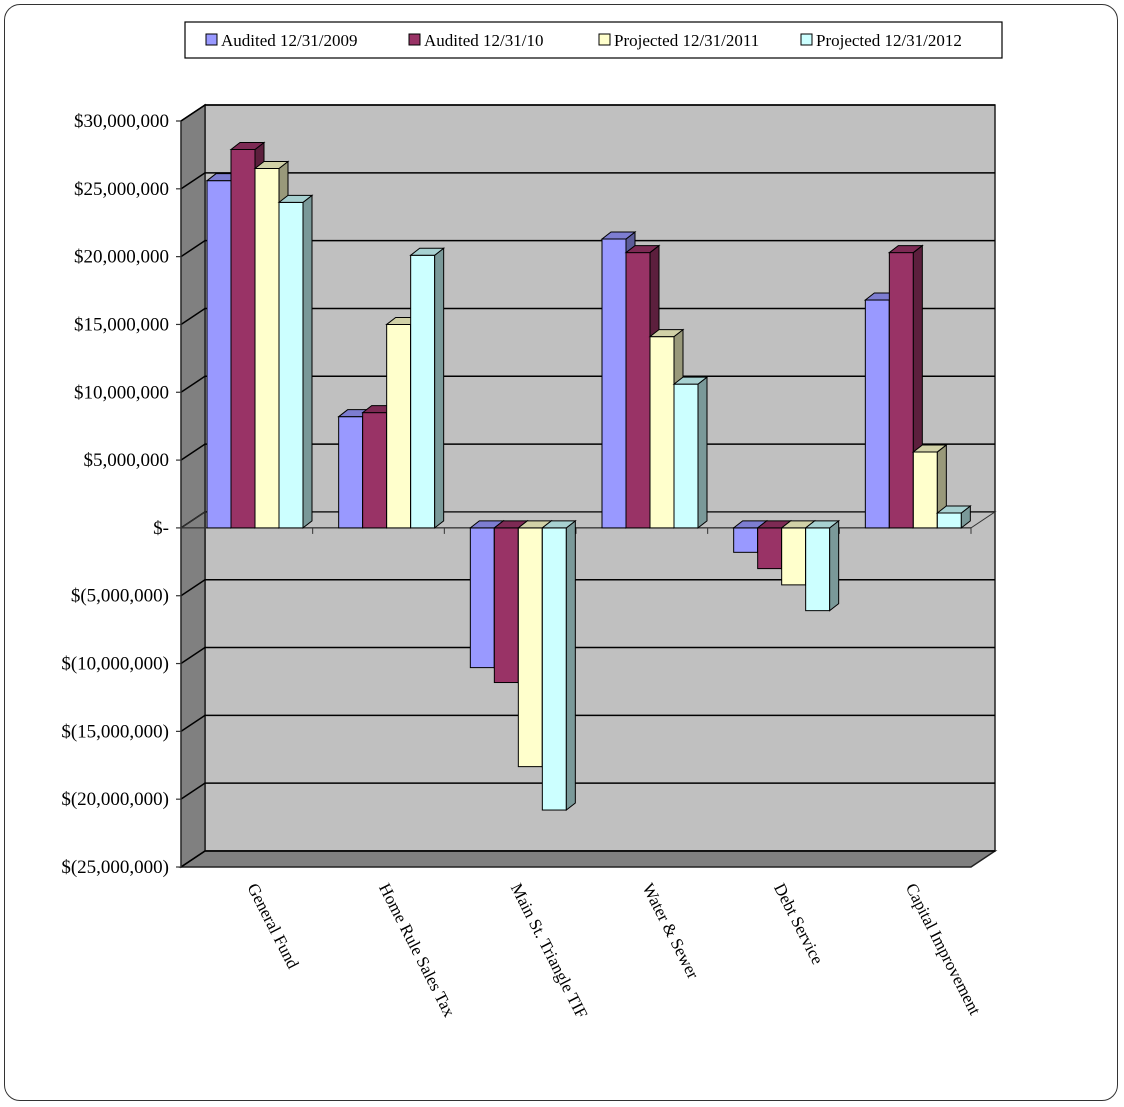  I want to click on y-tick-label: $(5,000,000), so click(120, 596).